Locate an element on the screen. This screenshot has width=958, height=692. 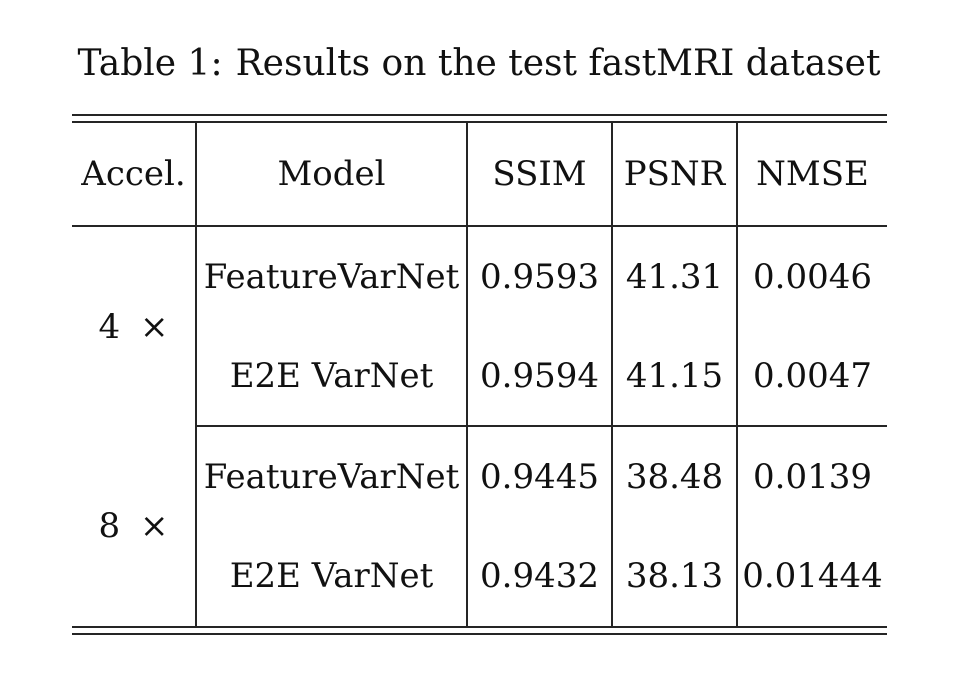
table-row-4x-e2evarnet: E2E VarNet 0.9594 41.15 0.0047 is located at coordinates (479, 376).